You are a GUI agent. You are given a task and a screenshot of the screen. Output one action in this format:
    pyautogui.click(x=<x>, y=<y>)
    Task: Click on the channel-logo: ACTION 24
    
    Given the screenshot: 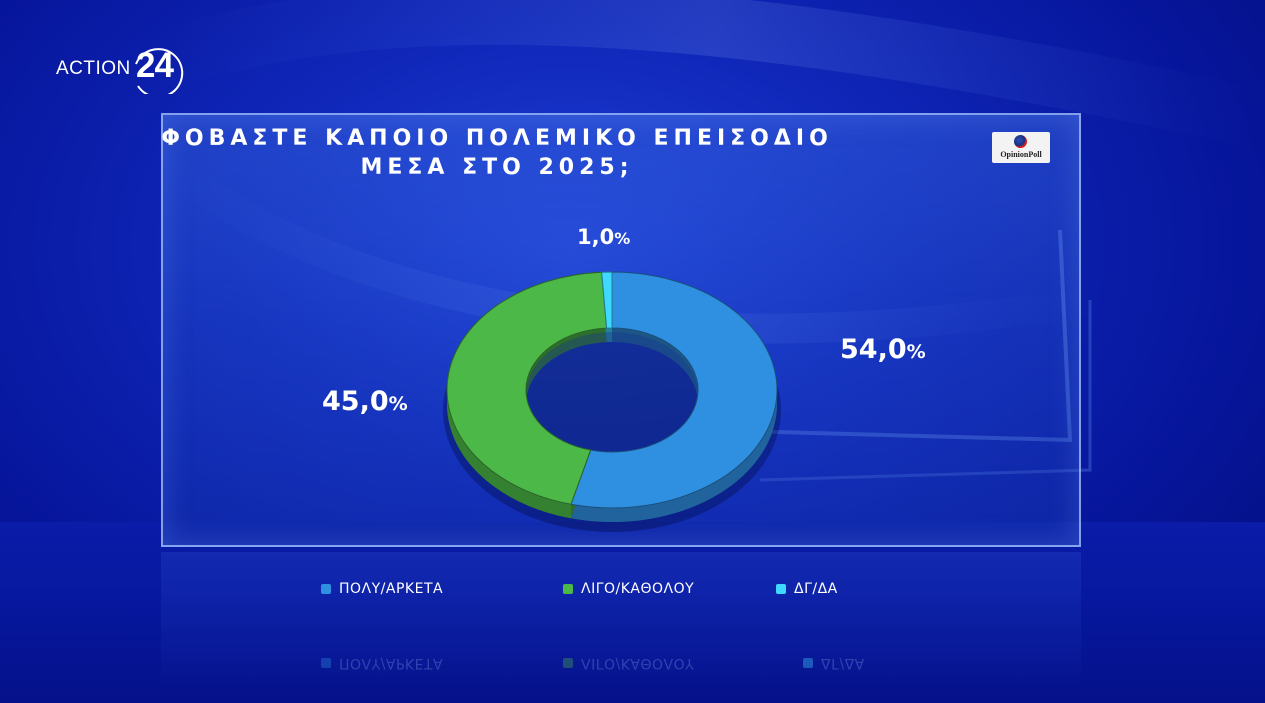 What is the action you would take?
    pyautogui.click(x=126, y=70)
    